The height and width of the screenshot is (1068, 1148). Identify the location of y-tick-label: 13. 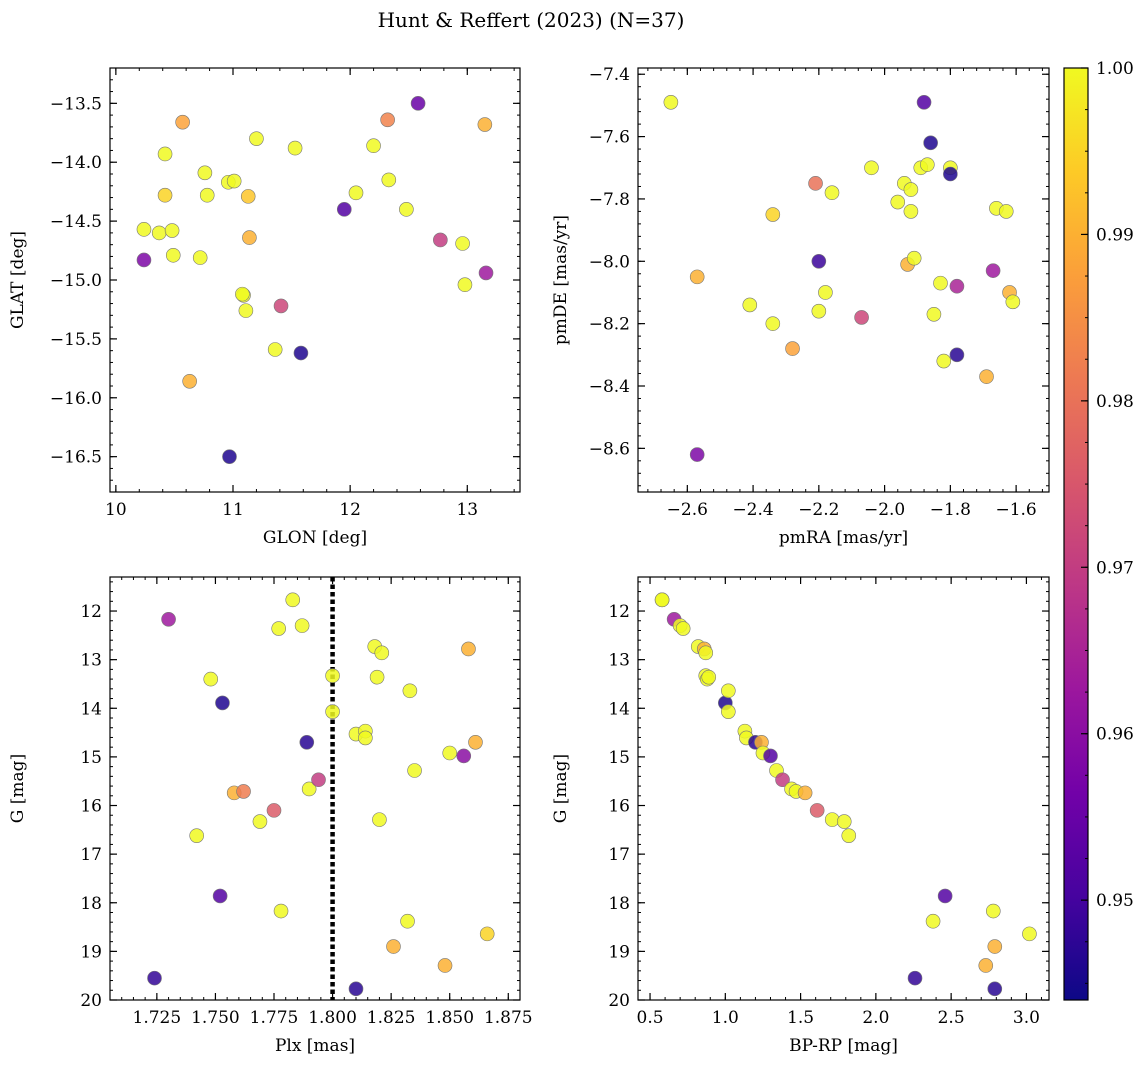
(91, 661).